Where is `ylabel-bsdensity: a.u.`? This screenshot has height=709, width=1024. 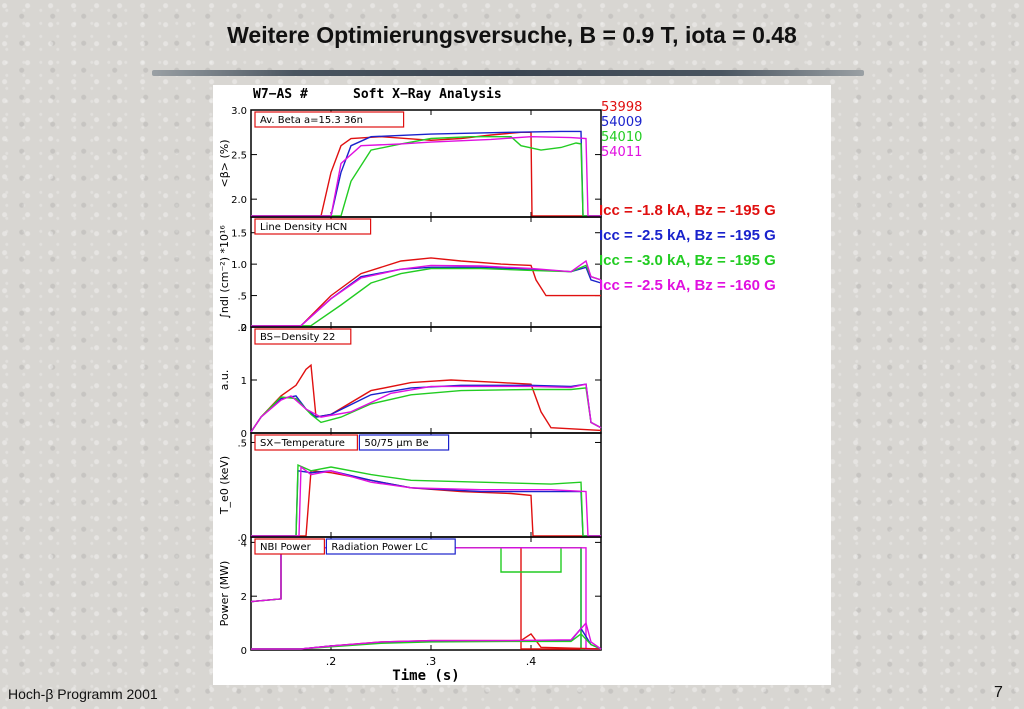 ylabel-bsdensity: a.u. is located at coordinates (224, 380).